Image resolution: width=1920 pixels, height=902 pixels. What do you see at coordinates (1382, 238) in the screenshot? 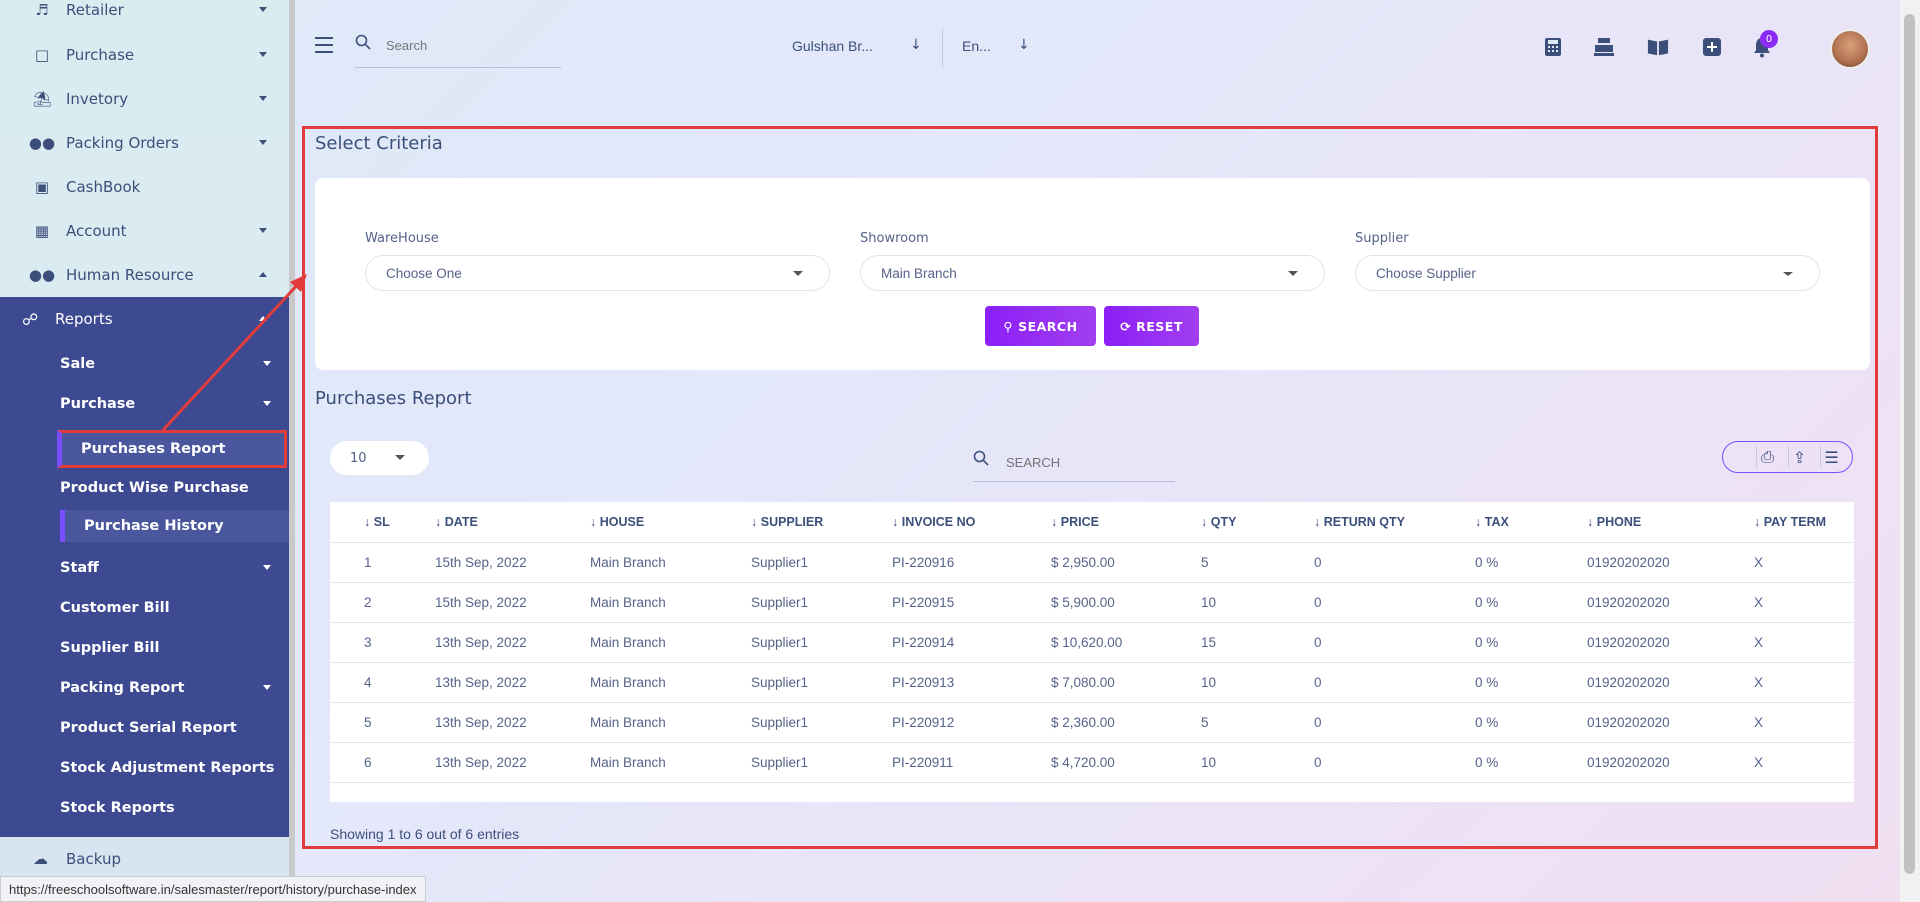
I see `supplier-label: Supplier` at bounding box center [1382, 238].